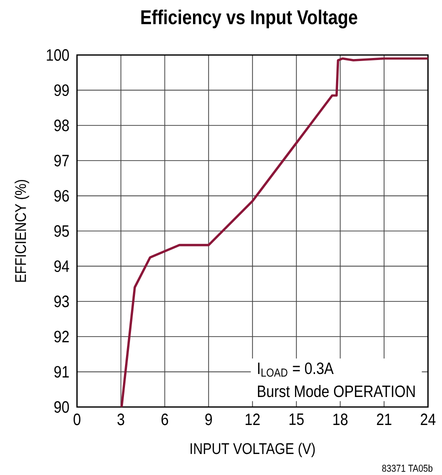 This screenshot has width=442, height=475. Describe the element at coordinates (61, 160) in the screenshot. I see `y-tick-label: 97` at that location.